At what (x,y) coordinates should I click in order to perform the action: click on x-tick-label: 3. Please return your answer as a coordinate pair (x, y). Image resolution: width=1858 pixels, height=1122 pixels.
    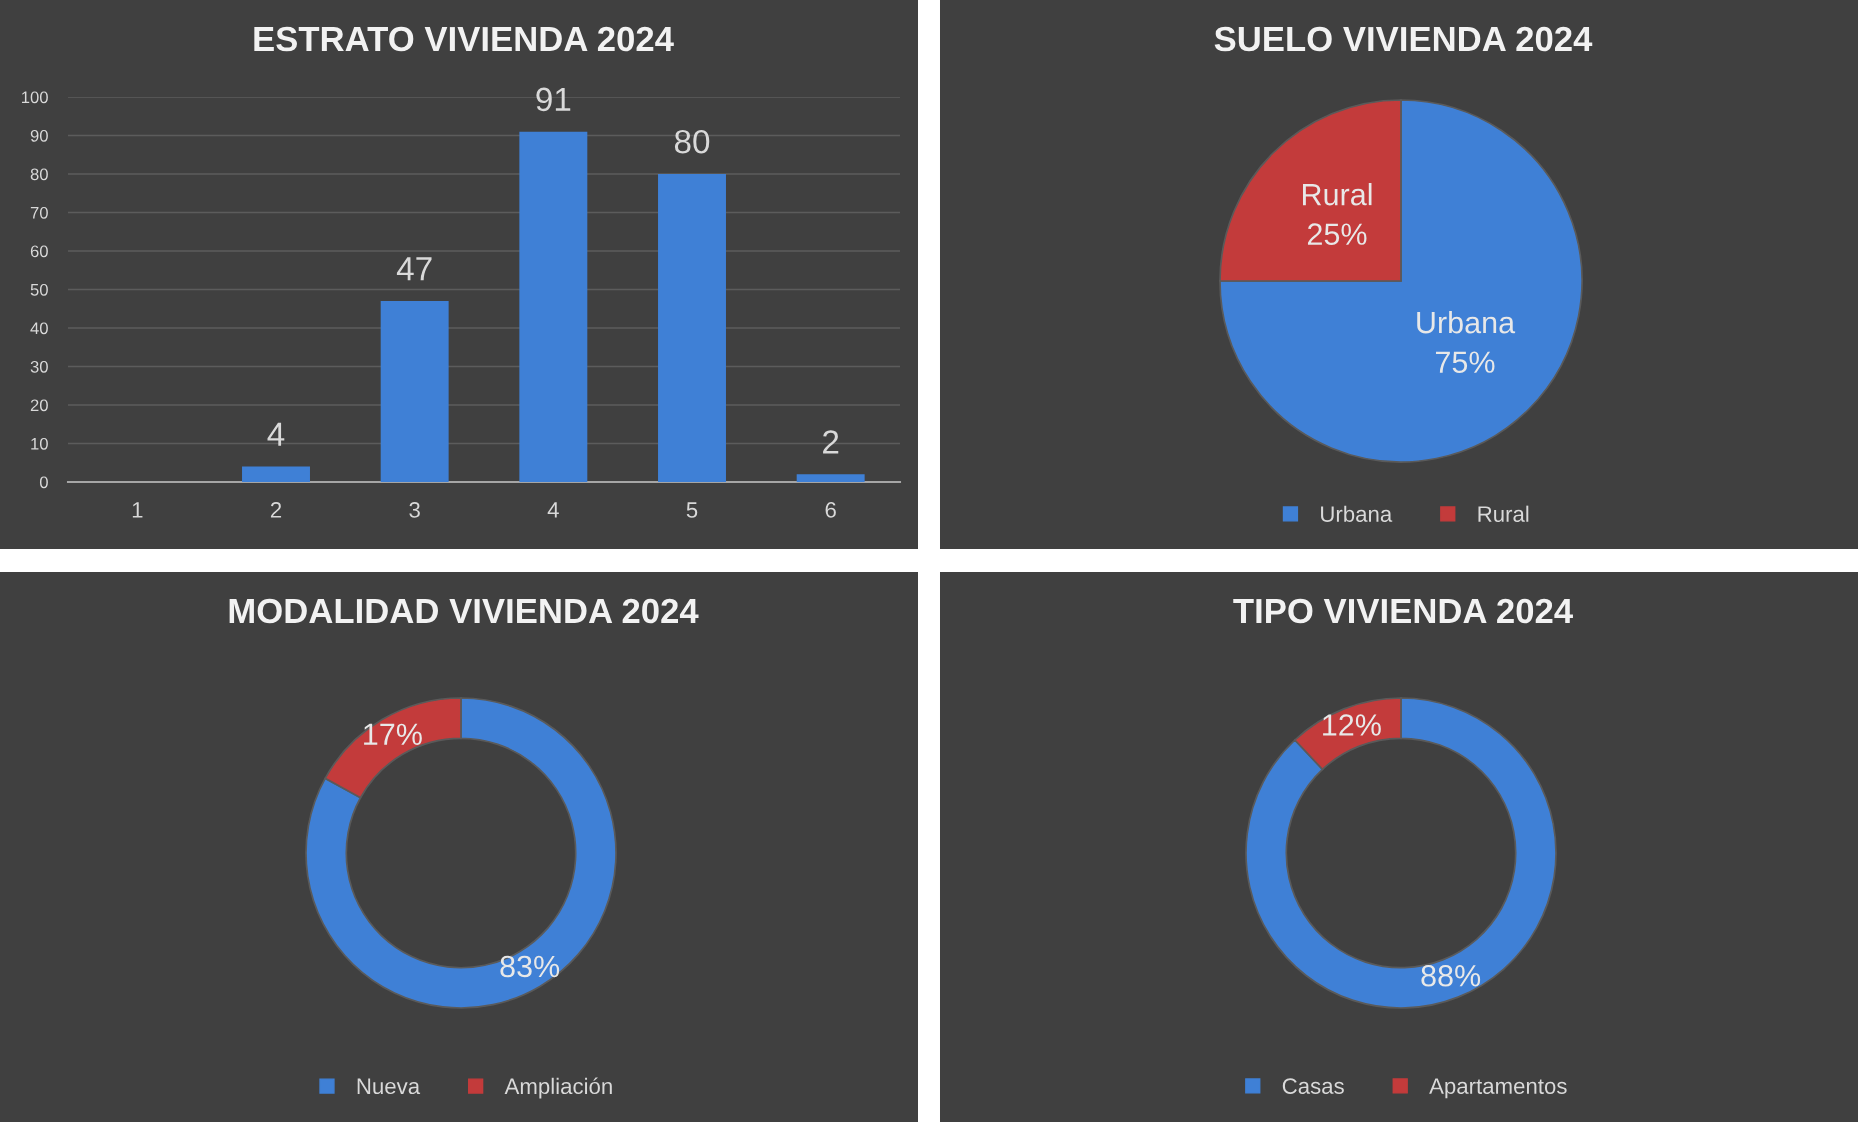
    Looking at the image, I should click on (414, 510).